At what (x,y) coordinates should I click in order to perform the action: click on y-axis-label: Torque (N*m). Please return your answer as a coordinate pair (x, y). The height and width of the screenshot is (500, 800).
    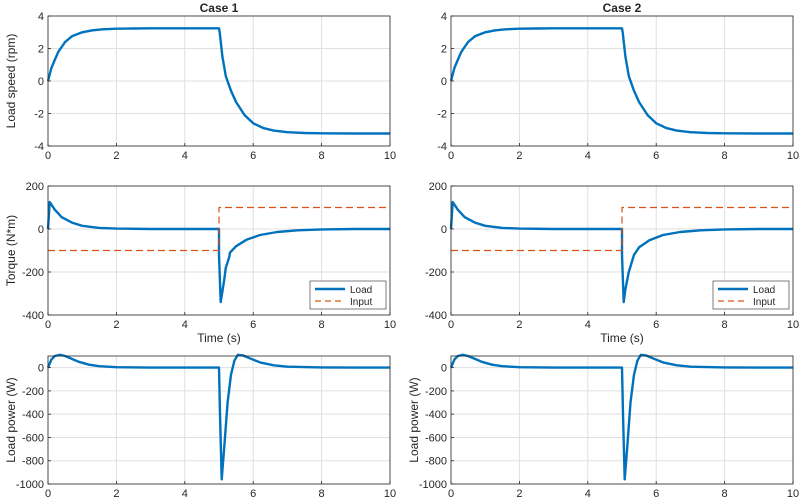
    Looking at the image, I should click on (11, 250).